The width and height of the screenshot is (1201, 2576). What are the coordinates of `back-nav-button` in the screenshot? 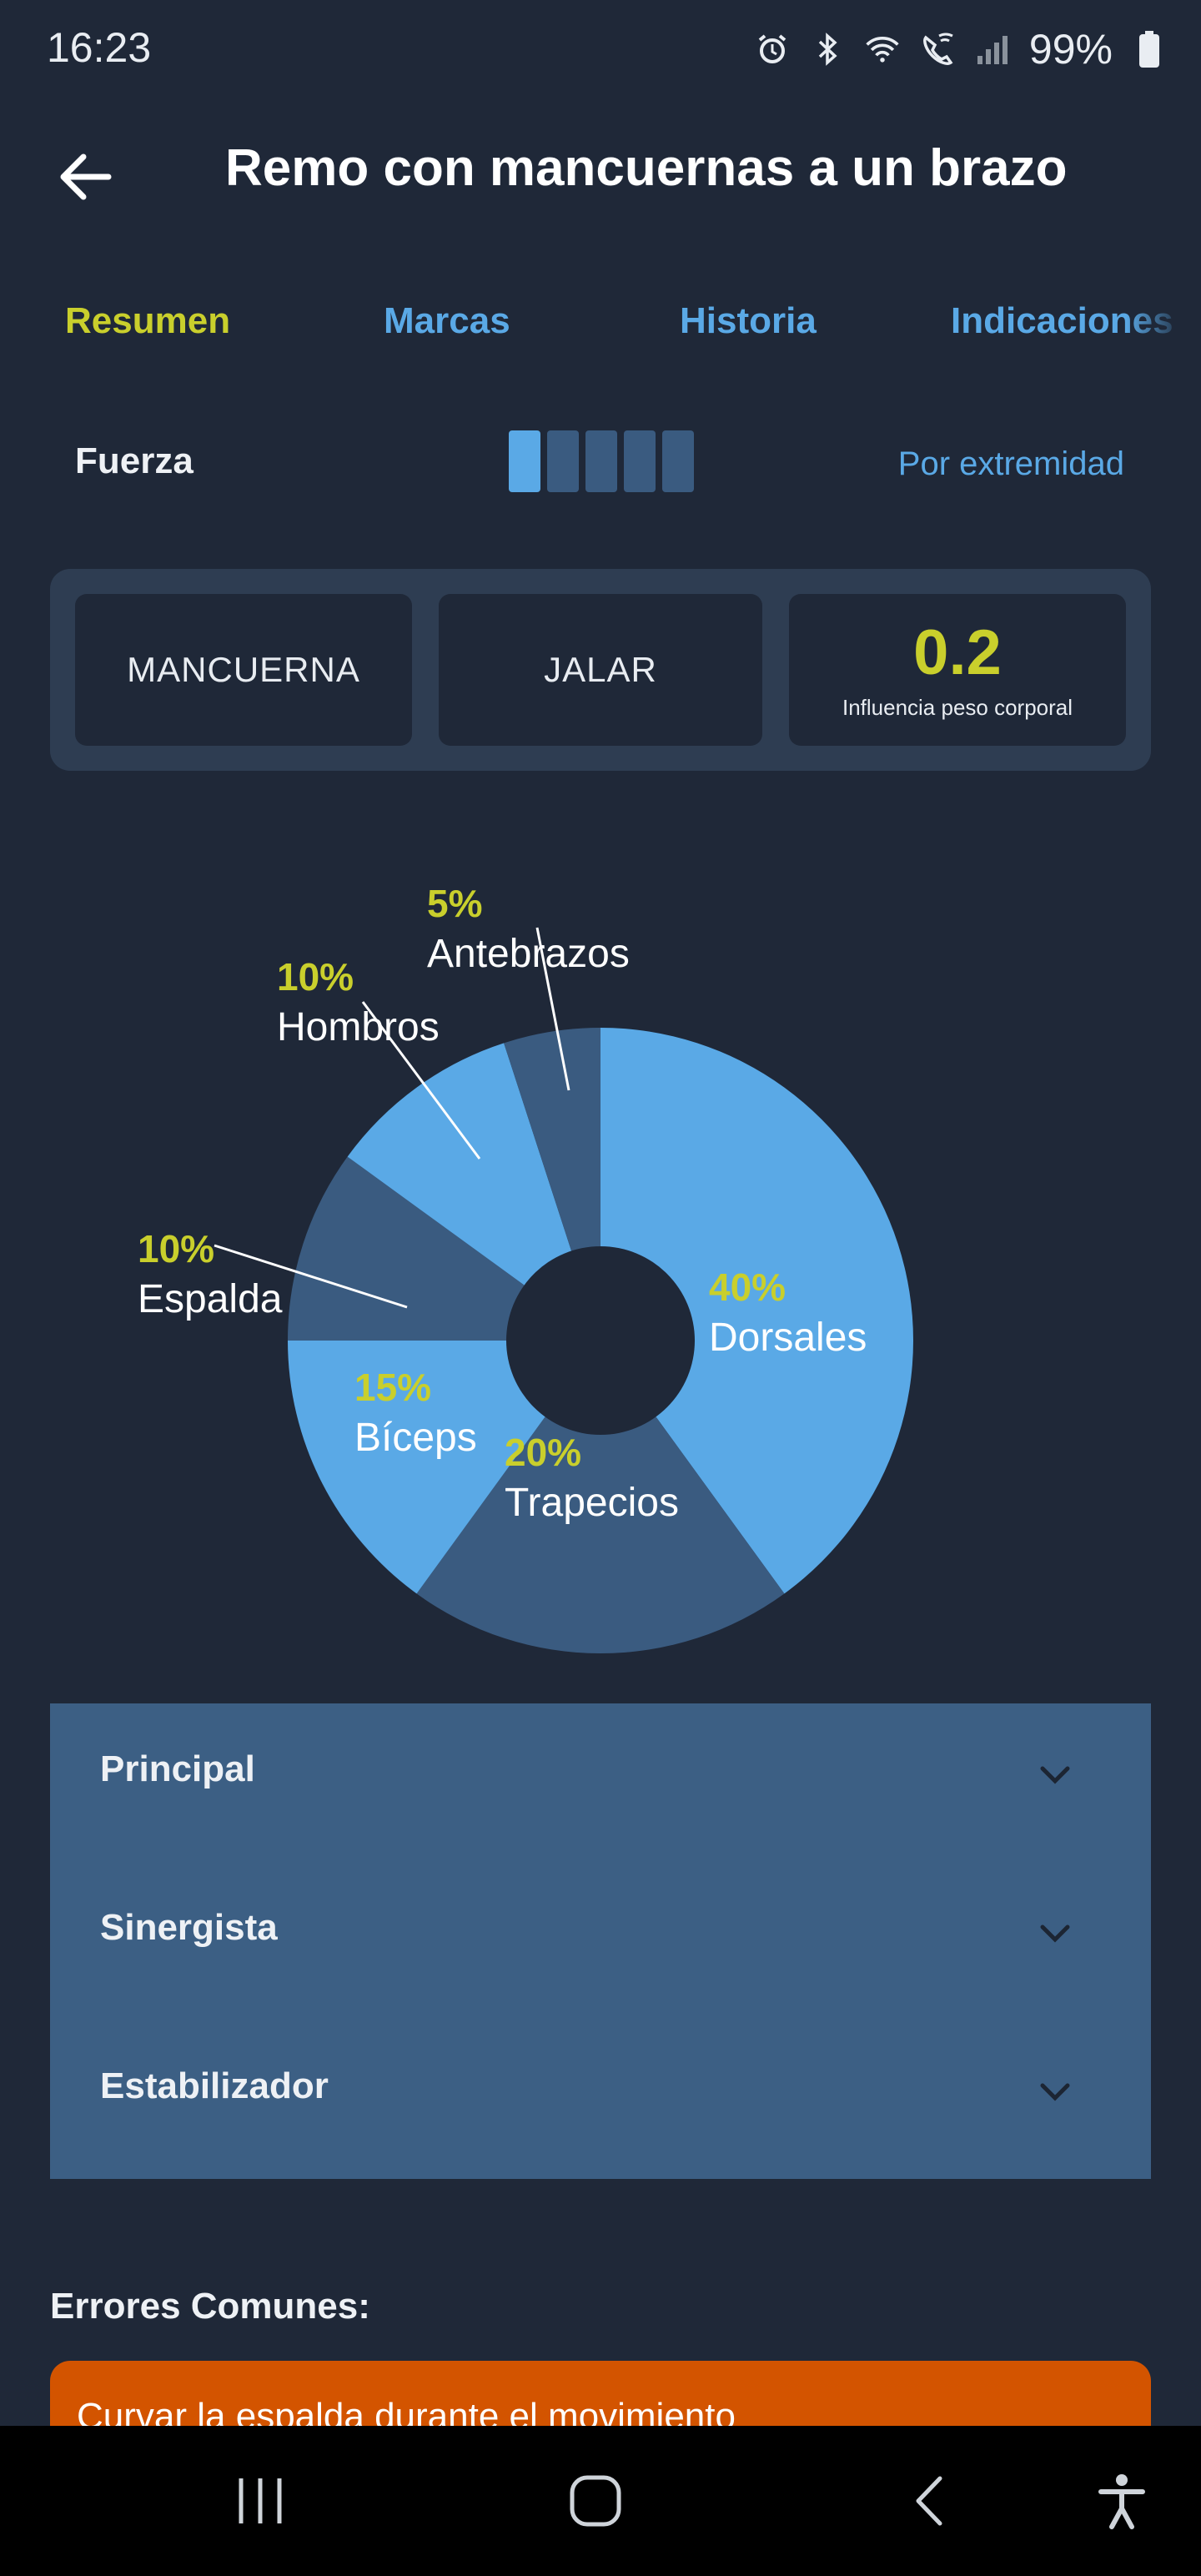 It's located at (931, 2501).